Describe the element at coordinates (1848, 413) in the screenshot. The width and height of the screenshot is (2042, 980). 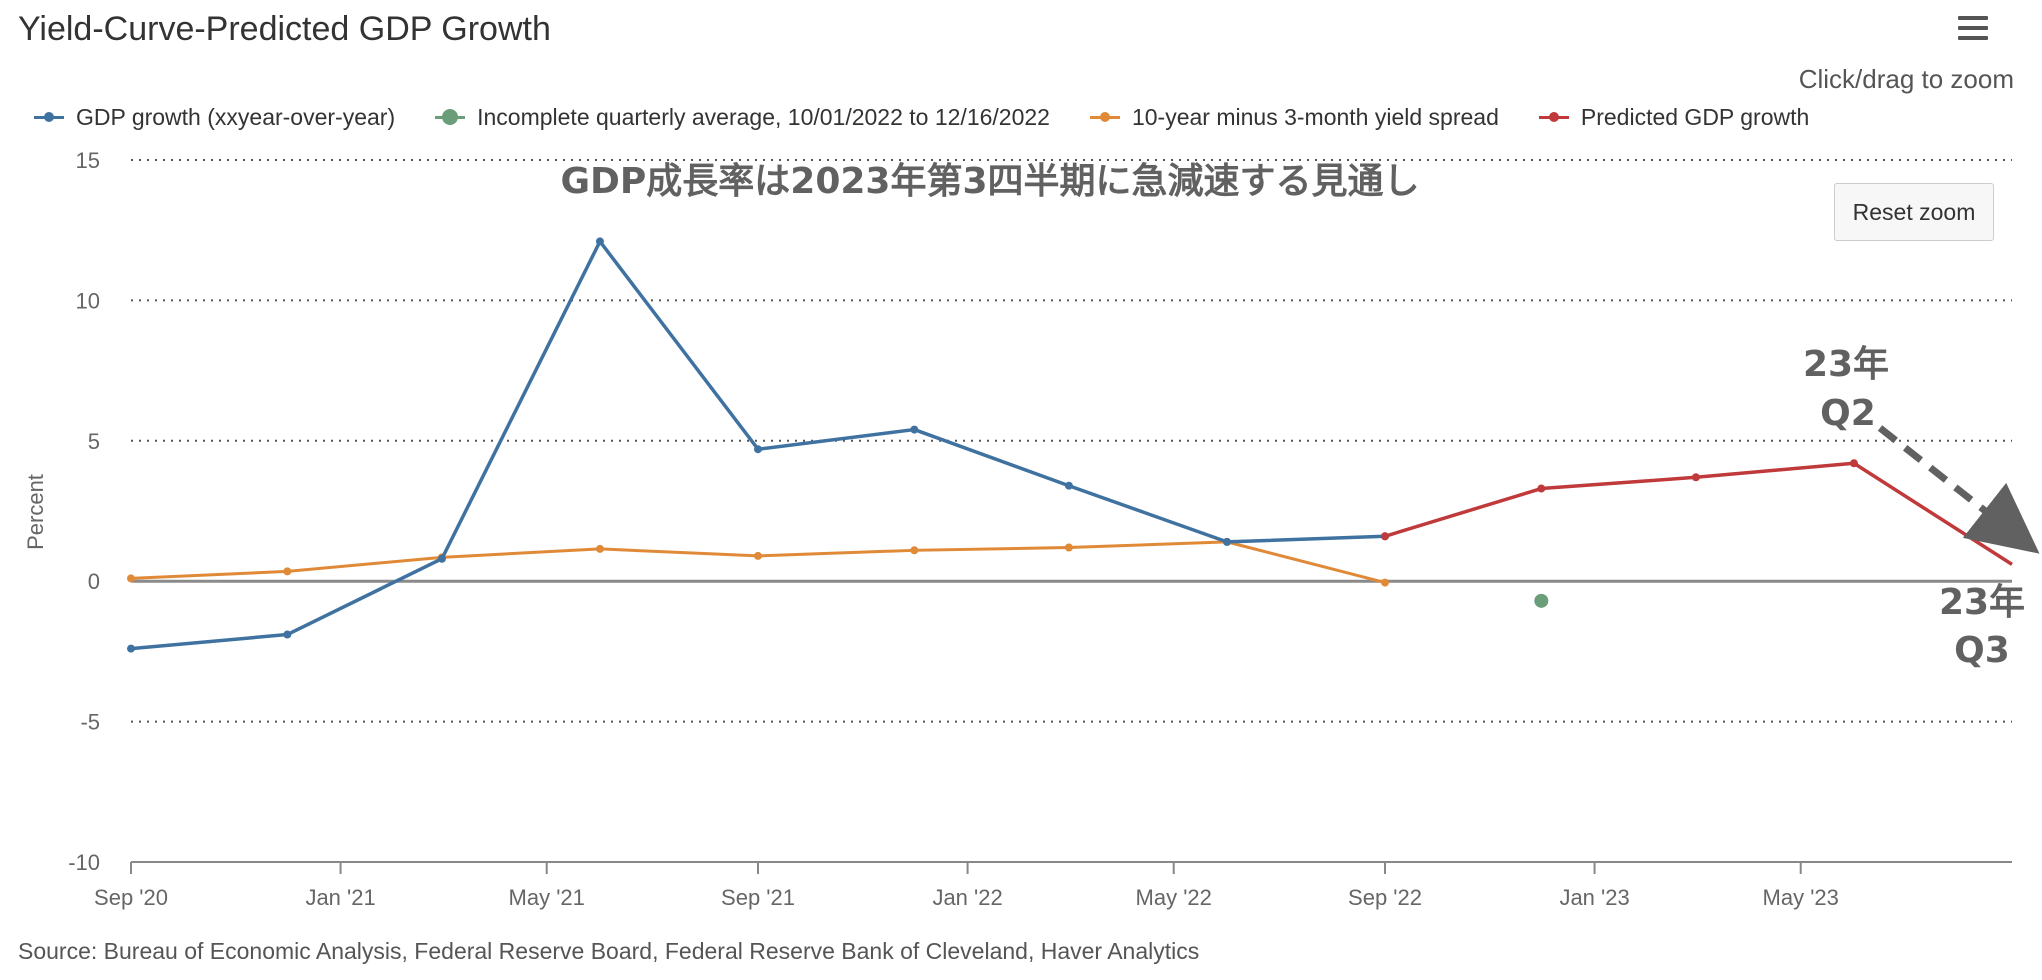
I see `annotation-q2-line2: Q2` at that location.